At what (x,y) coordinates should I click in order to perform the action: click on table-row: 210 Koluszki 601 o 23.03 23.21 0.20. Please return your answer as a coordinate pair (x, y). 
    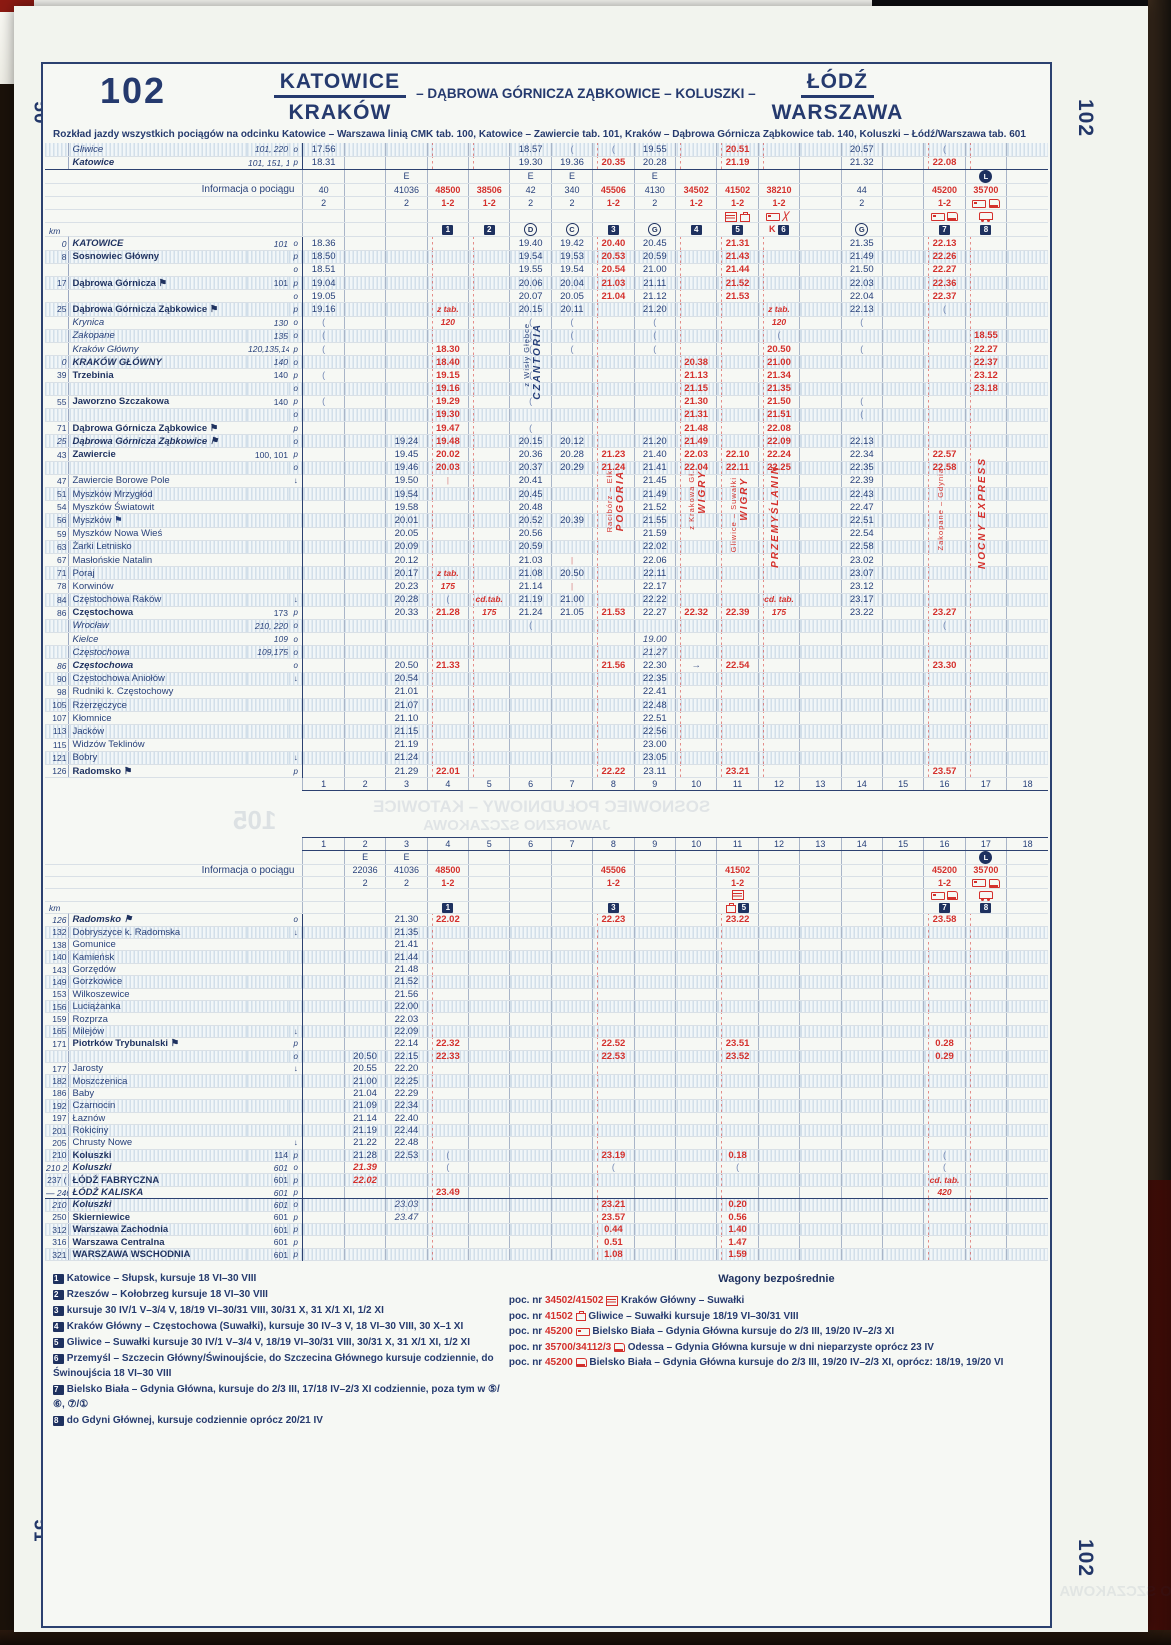
    Looking at the image, I should click on (546, 1205).